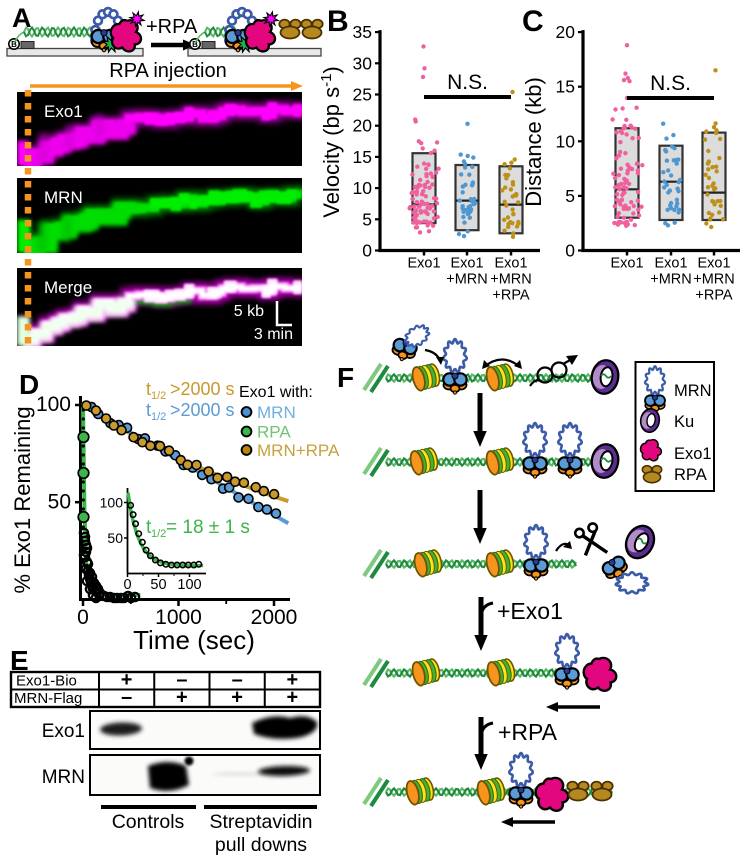 The height and width of the screenshot is (858, 752). I want to click on svg-text: 1000, so click(178, 617).